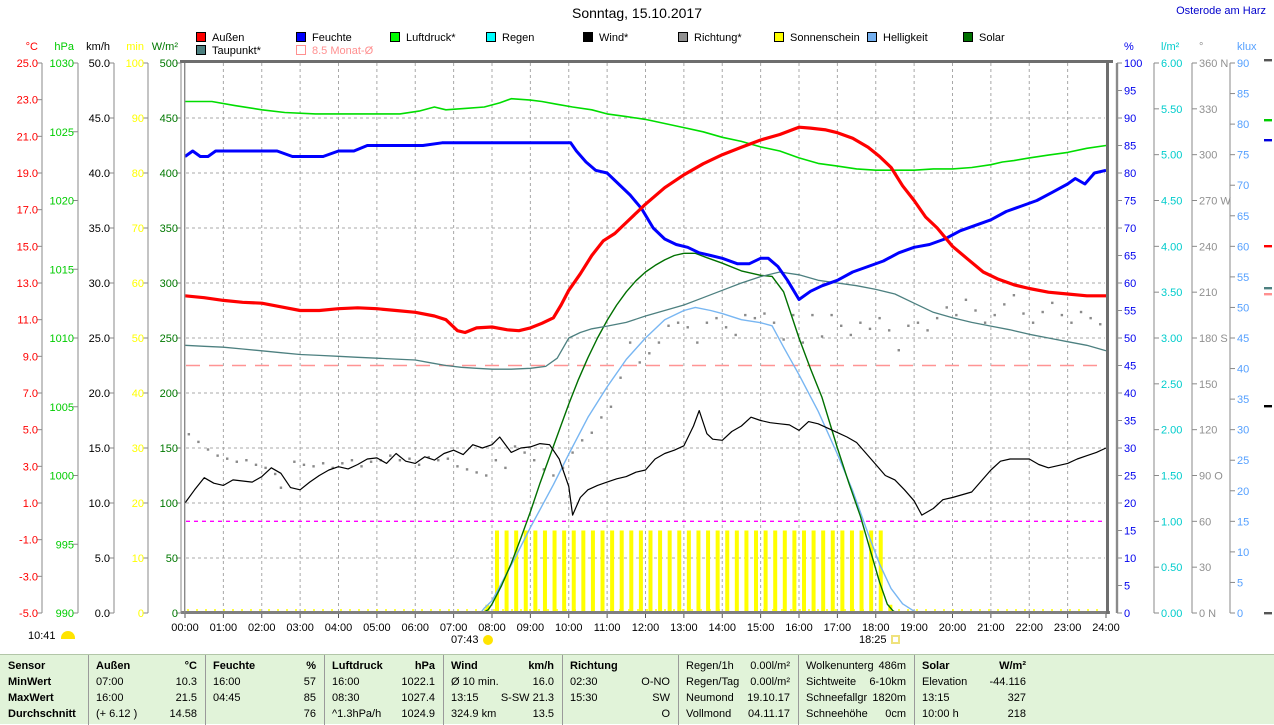 The width and height of the screenshot is (1274, 725). I want to click on plot-border-bottom, so click(645, 612).